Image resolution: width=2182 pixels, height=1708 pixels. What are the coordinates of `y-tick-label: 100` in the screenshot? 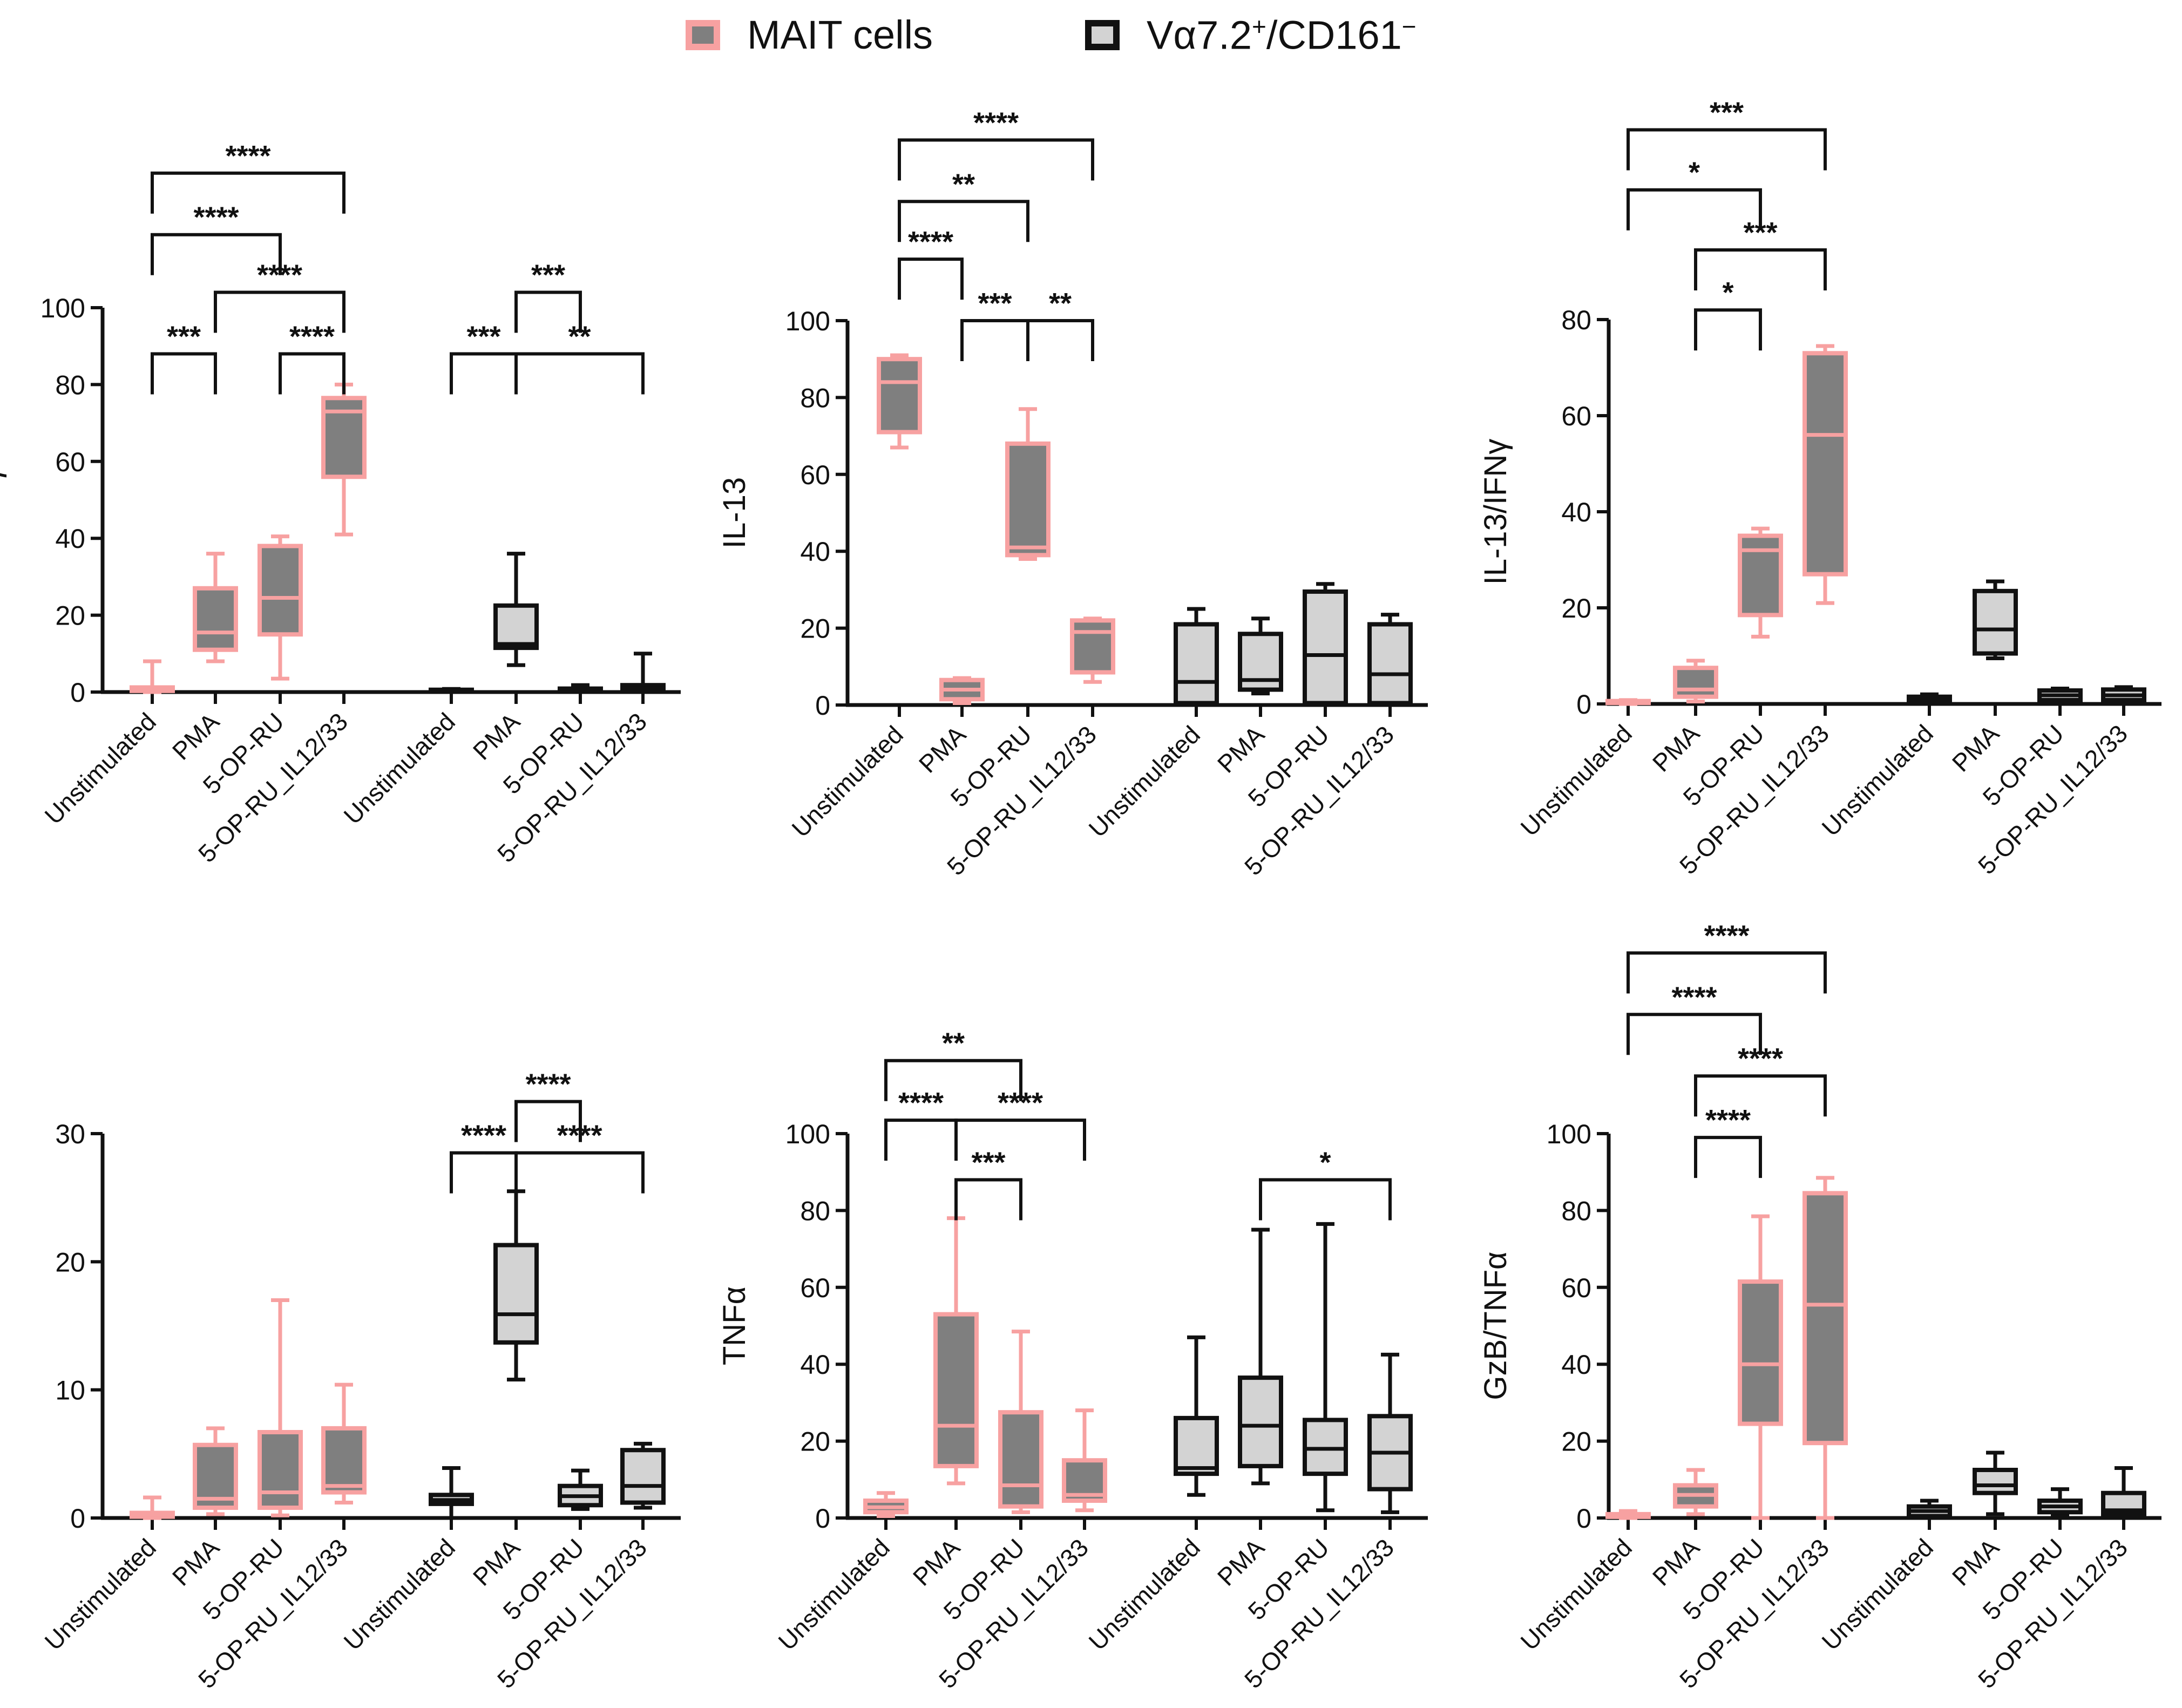 It's located at (808, 1134).